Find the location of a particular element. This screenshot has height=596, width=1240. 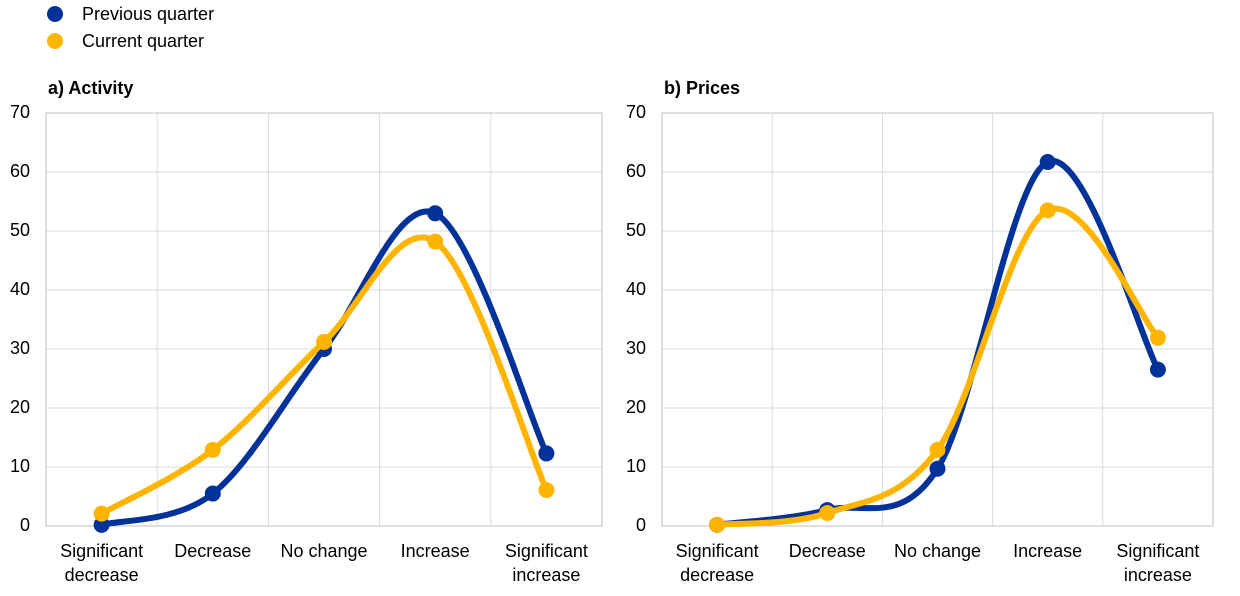

legend-label: Previous quarter is located at coordinates (148, 14).